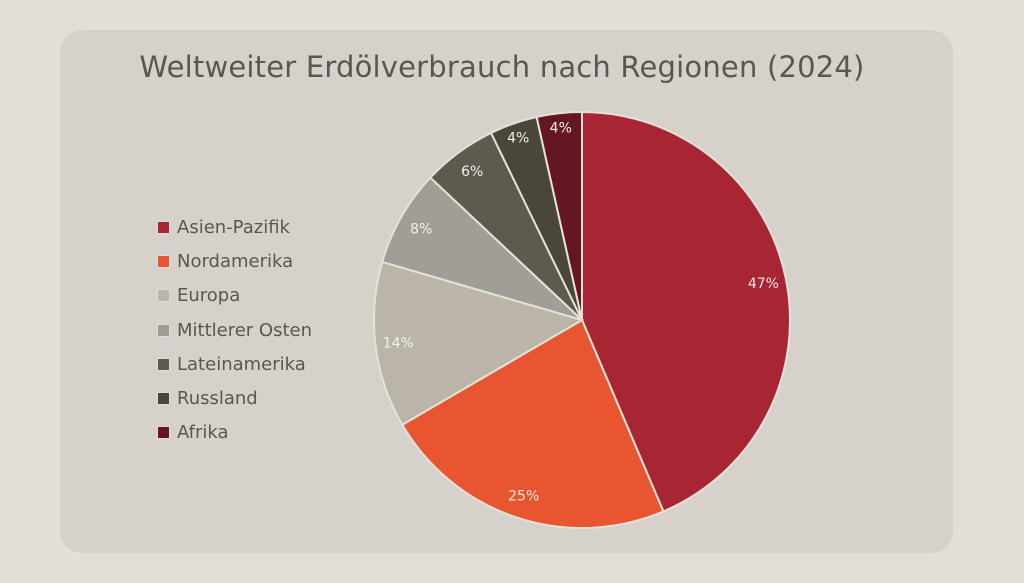  What do you see at coordinates (479, 343) in the screenshot?
I see `pie-slice-europa` at bounding box center [479, 343].